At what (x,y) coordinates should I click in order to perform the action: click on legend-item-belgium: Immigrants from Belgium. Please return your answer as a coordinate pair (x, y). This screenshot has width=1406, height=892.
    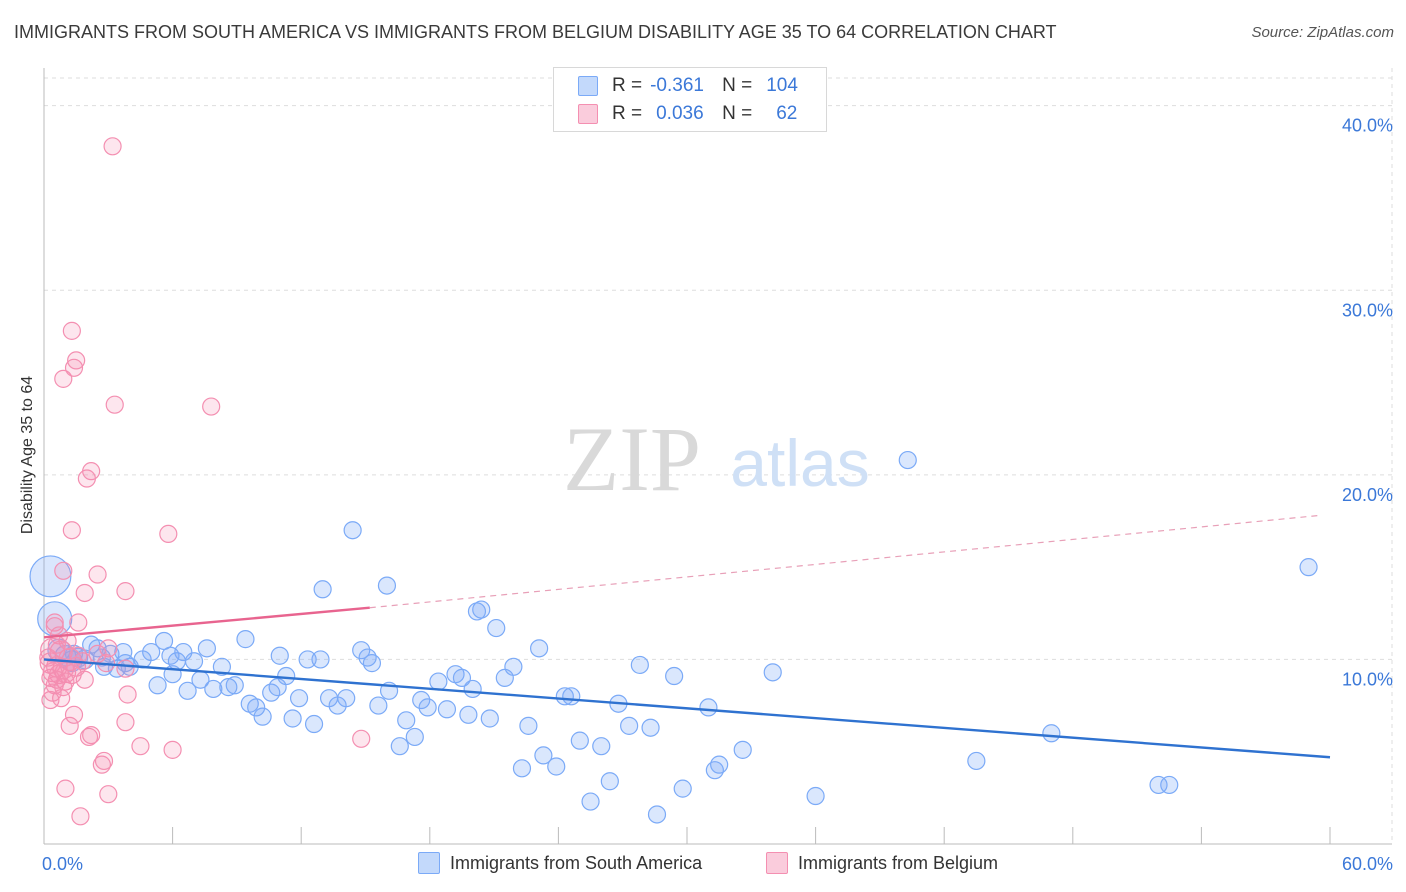
    Looking at the image, I should click on (882, 863).